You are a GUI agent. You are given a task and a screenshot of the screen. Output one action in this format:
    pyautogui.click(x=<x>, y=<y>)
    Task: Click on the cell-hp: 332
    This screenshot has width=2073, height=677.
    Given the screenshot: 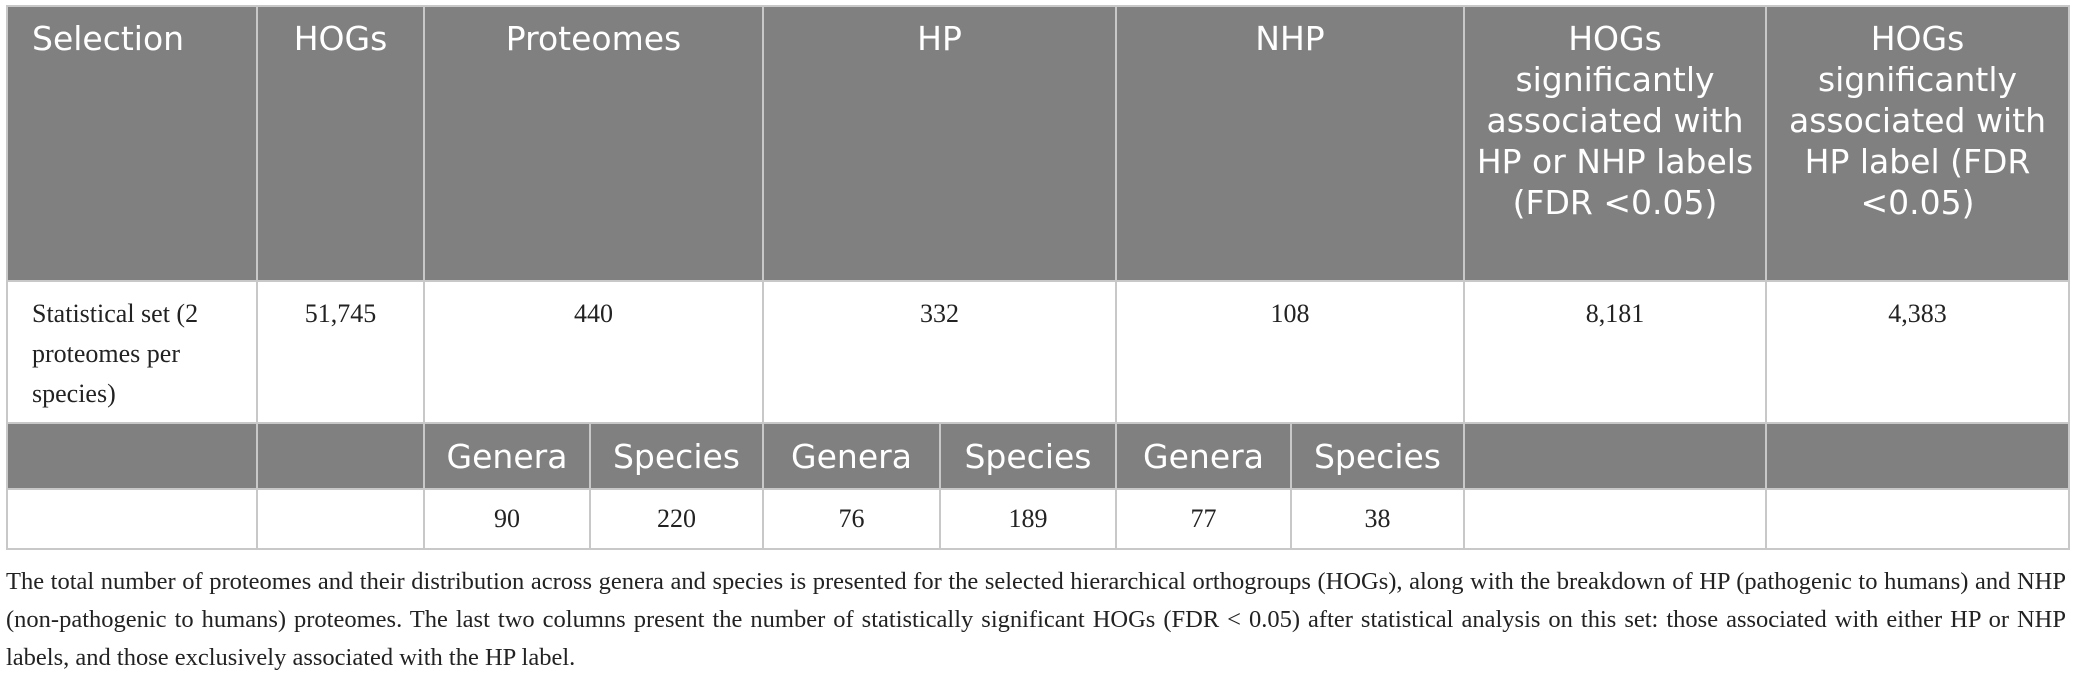 What is the action you would take?
    pyautogui.click(x=939, y=352)
    